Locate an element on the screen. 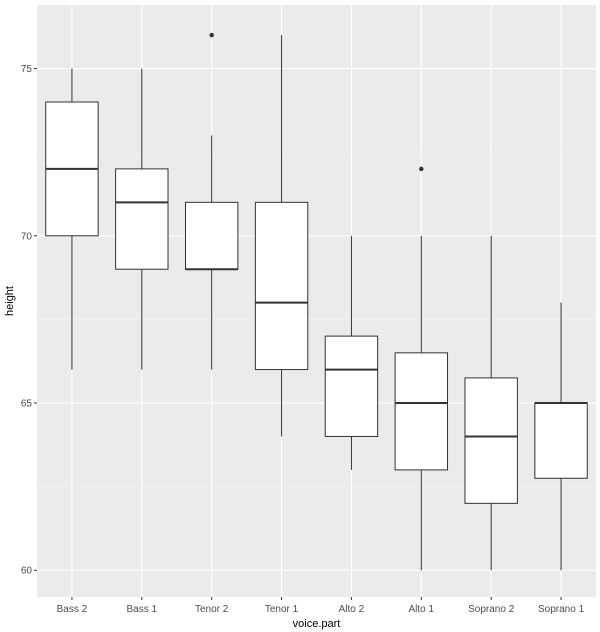  y-axis-title: height is located at coordinates (10, 301).